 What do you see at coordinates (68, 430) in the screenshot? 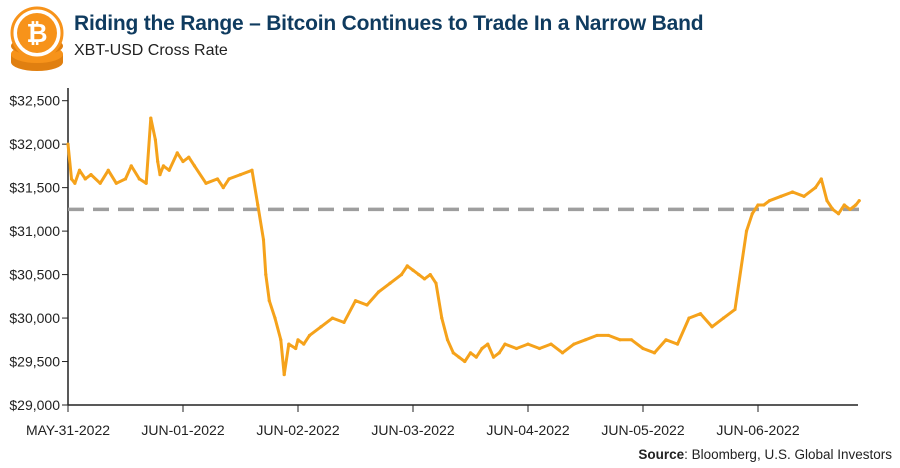
I see `x-tick-label: MAY-31-2022` at bounding box center [68, 430].